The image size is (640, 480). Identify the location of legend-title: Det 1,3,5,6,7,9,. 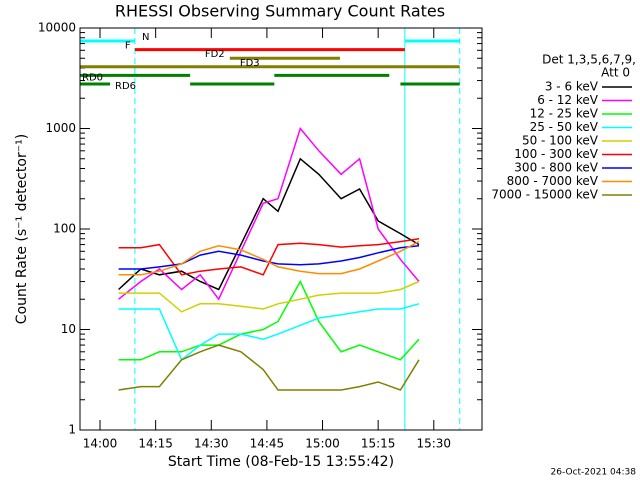
(589, 60).